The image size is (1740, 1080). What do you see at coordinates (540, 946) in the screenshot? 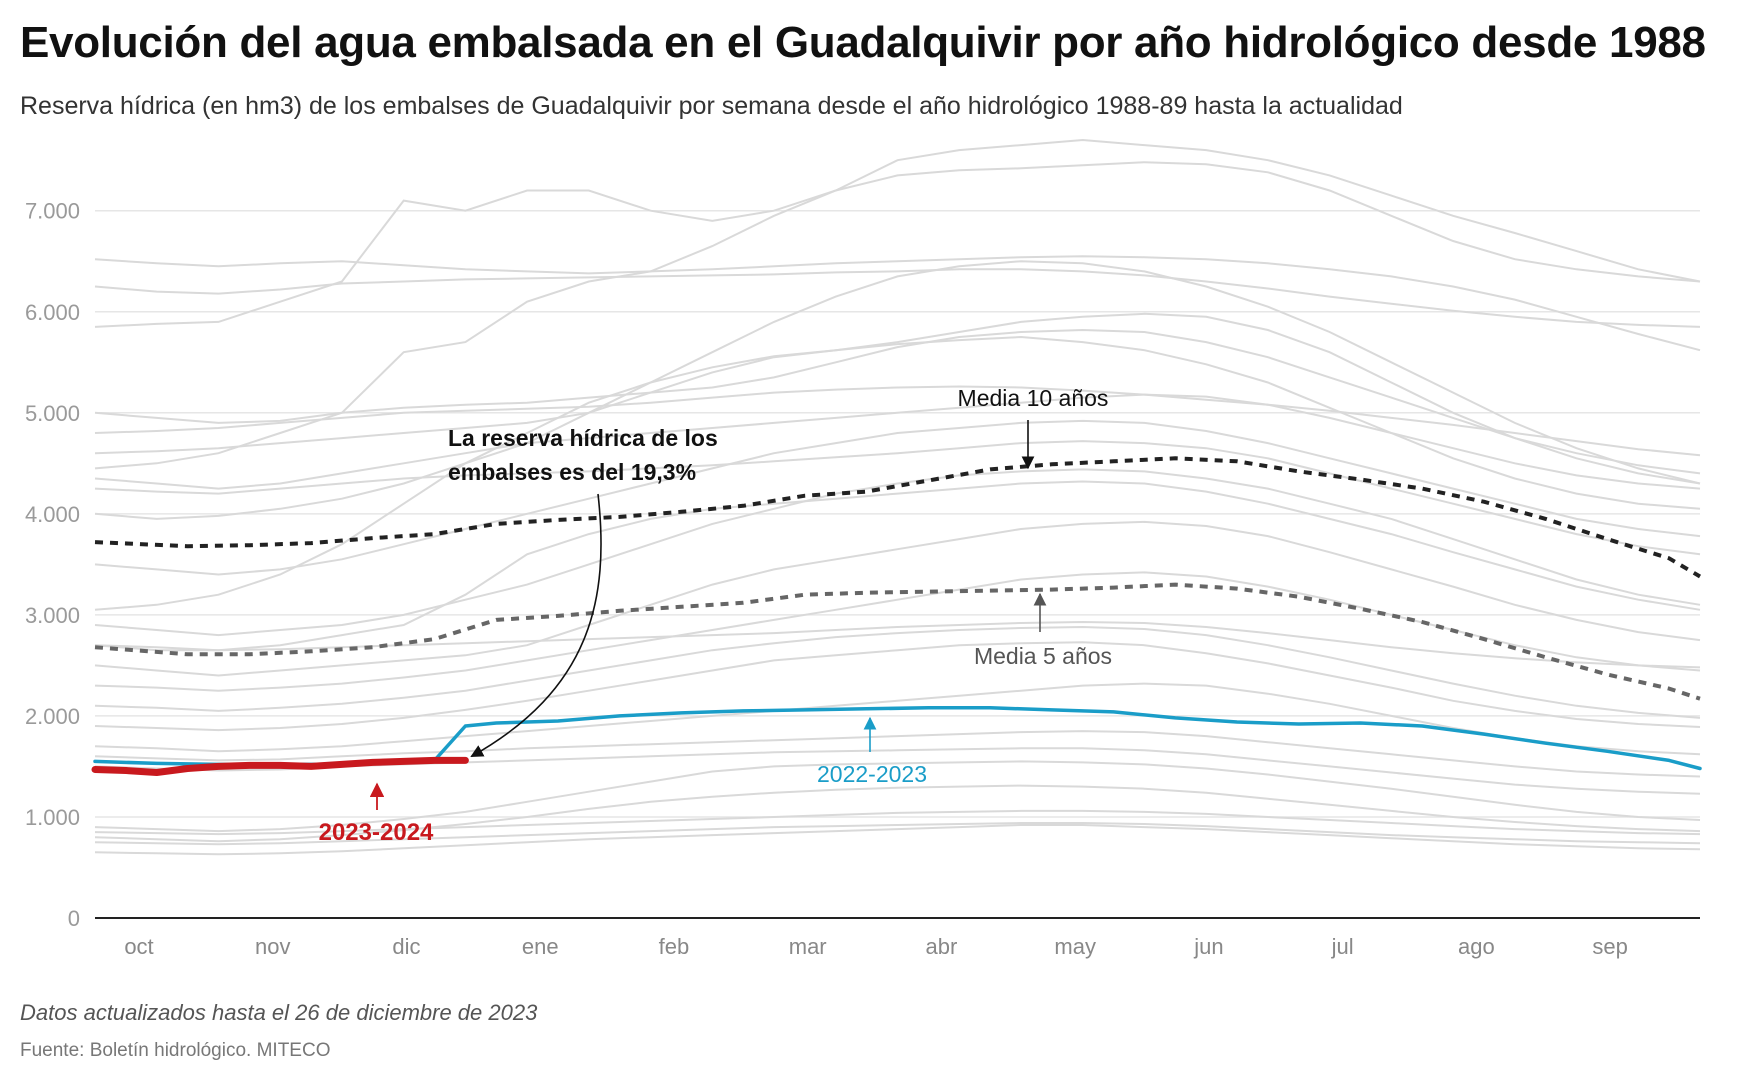
I see `x-tick-label: ene` at bounding box center [540, 946].